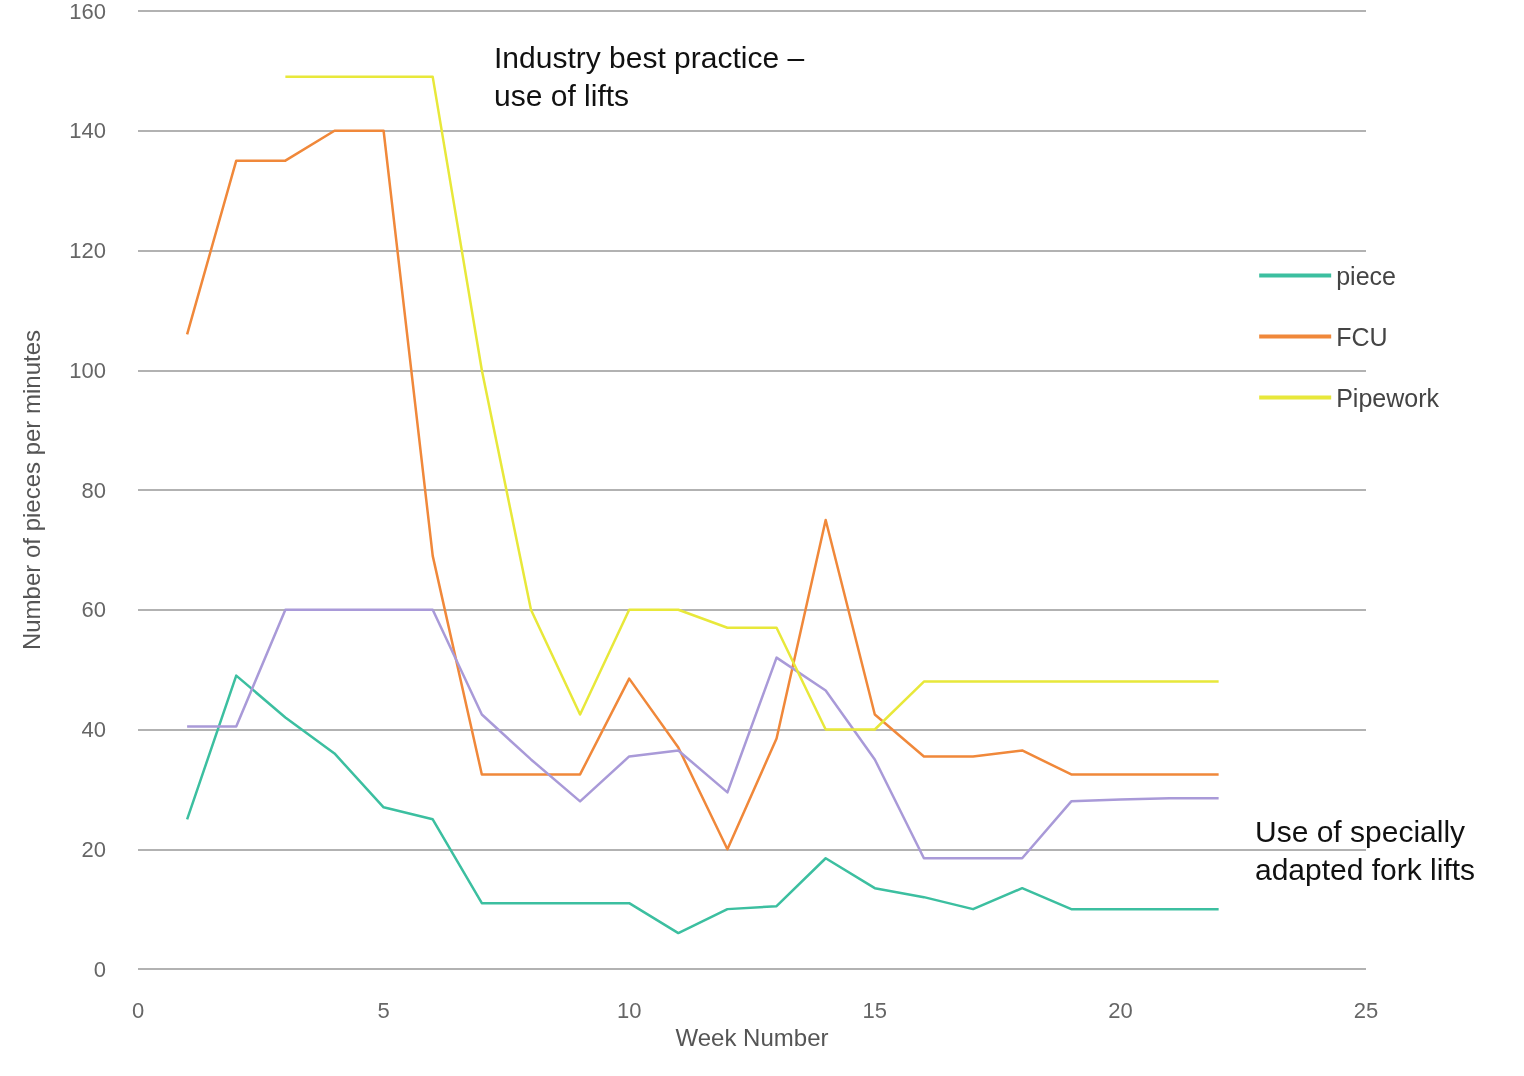 The width and height of the screenshot is (1524, 1076). I want to click on y-tick-label: 40, so click(93, 729).